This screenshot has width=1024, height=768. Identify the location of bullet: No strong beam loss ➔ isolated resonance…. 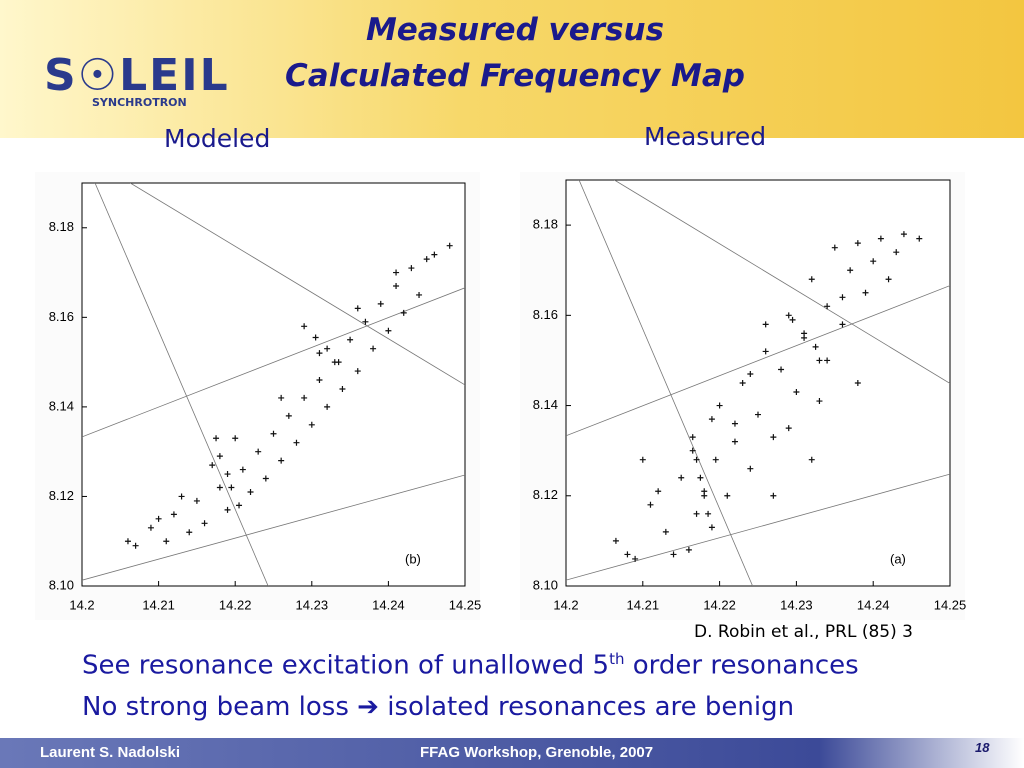
(438, 707).